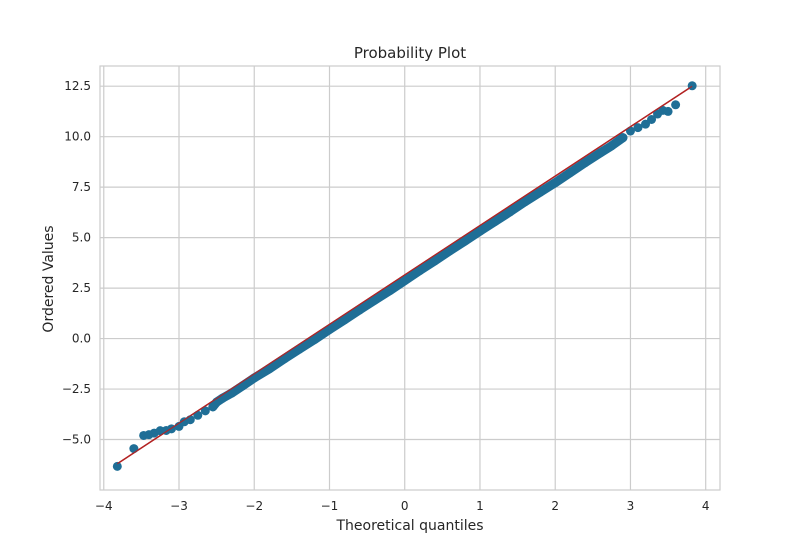  I want to click on y-axis-ticks: −5.0 −2.5 0.0 2.5 5.0 7.5 10.0 12.5, so click(76, 262).